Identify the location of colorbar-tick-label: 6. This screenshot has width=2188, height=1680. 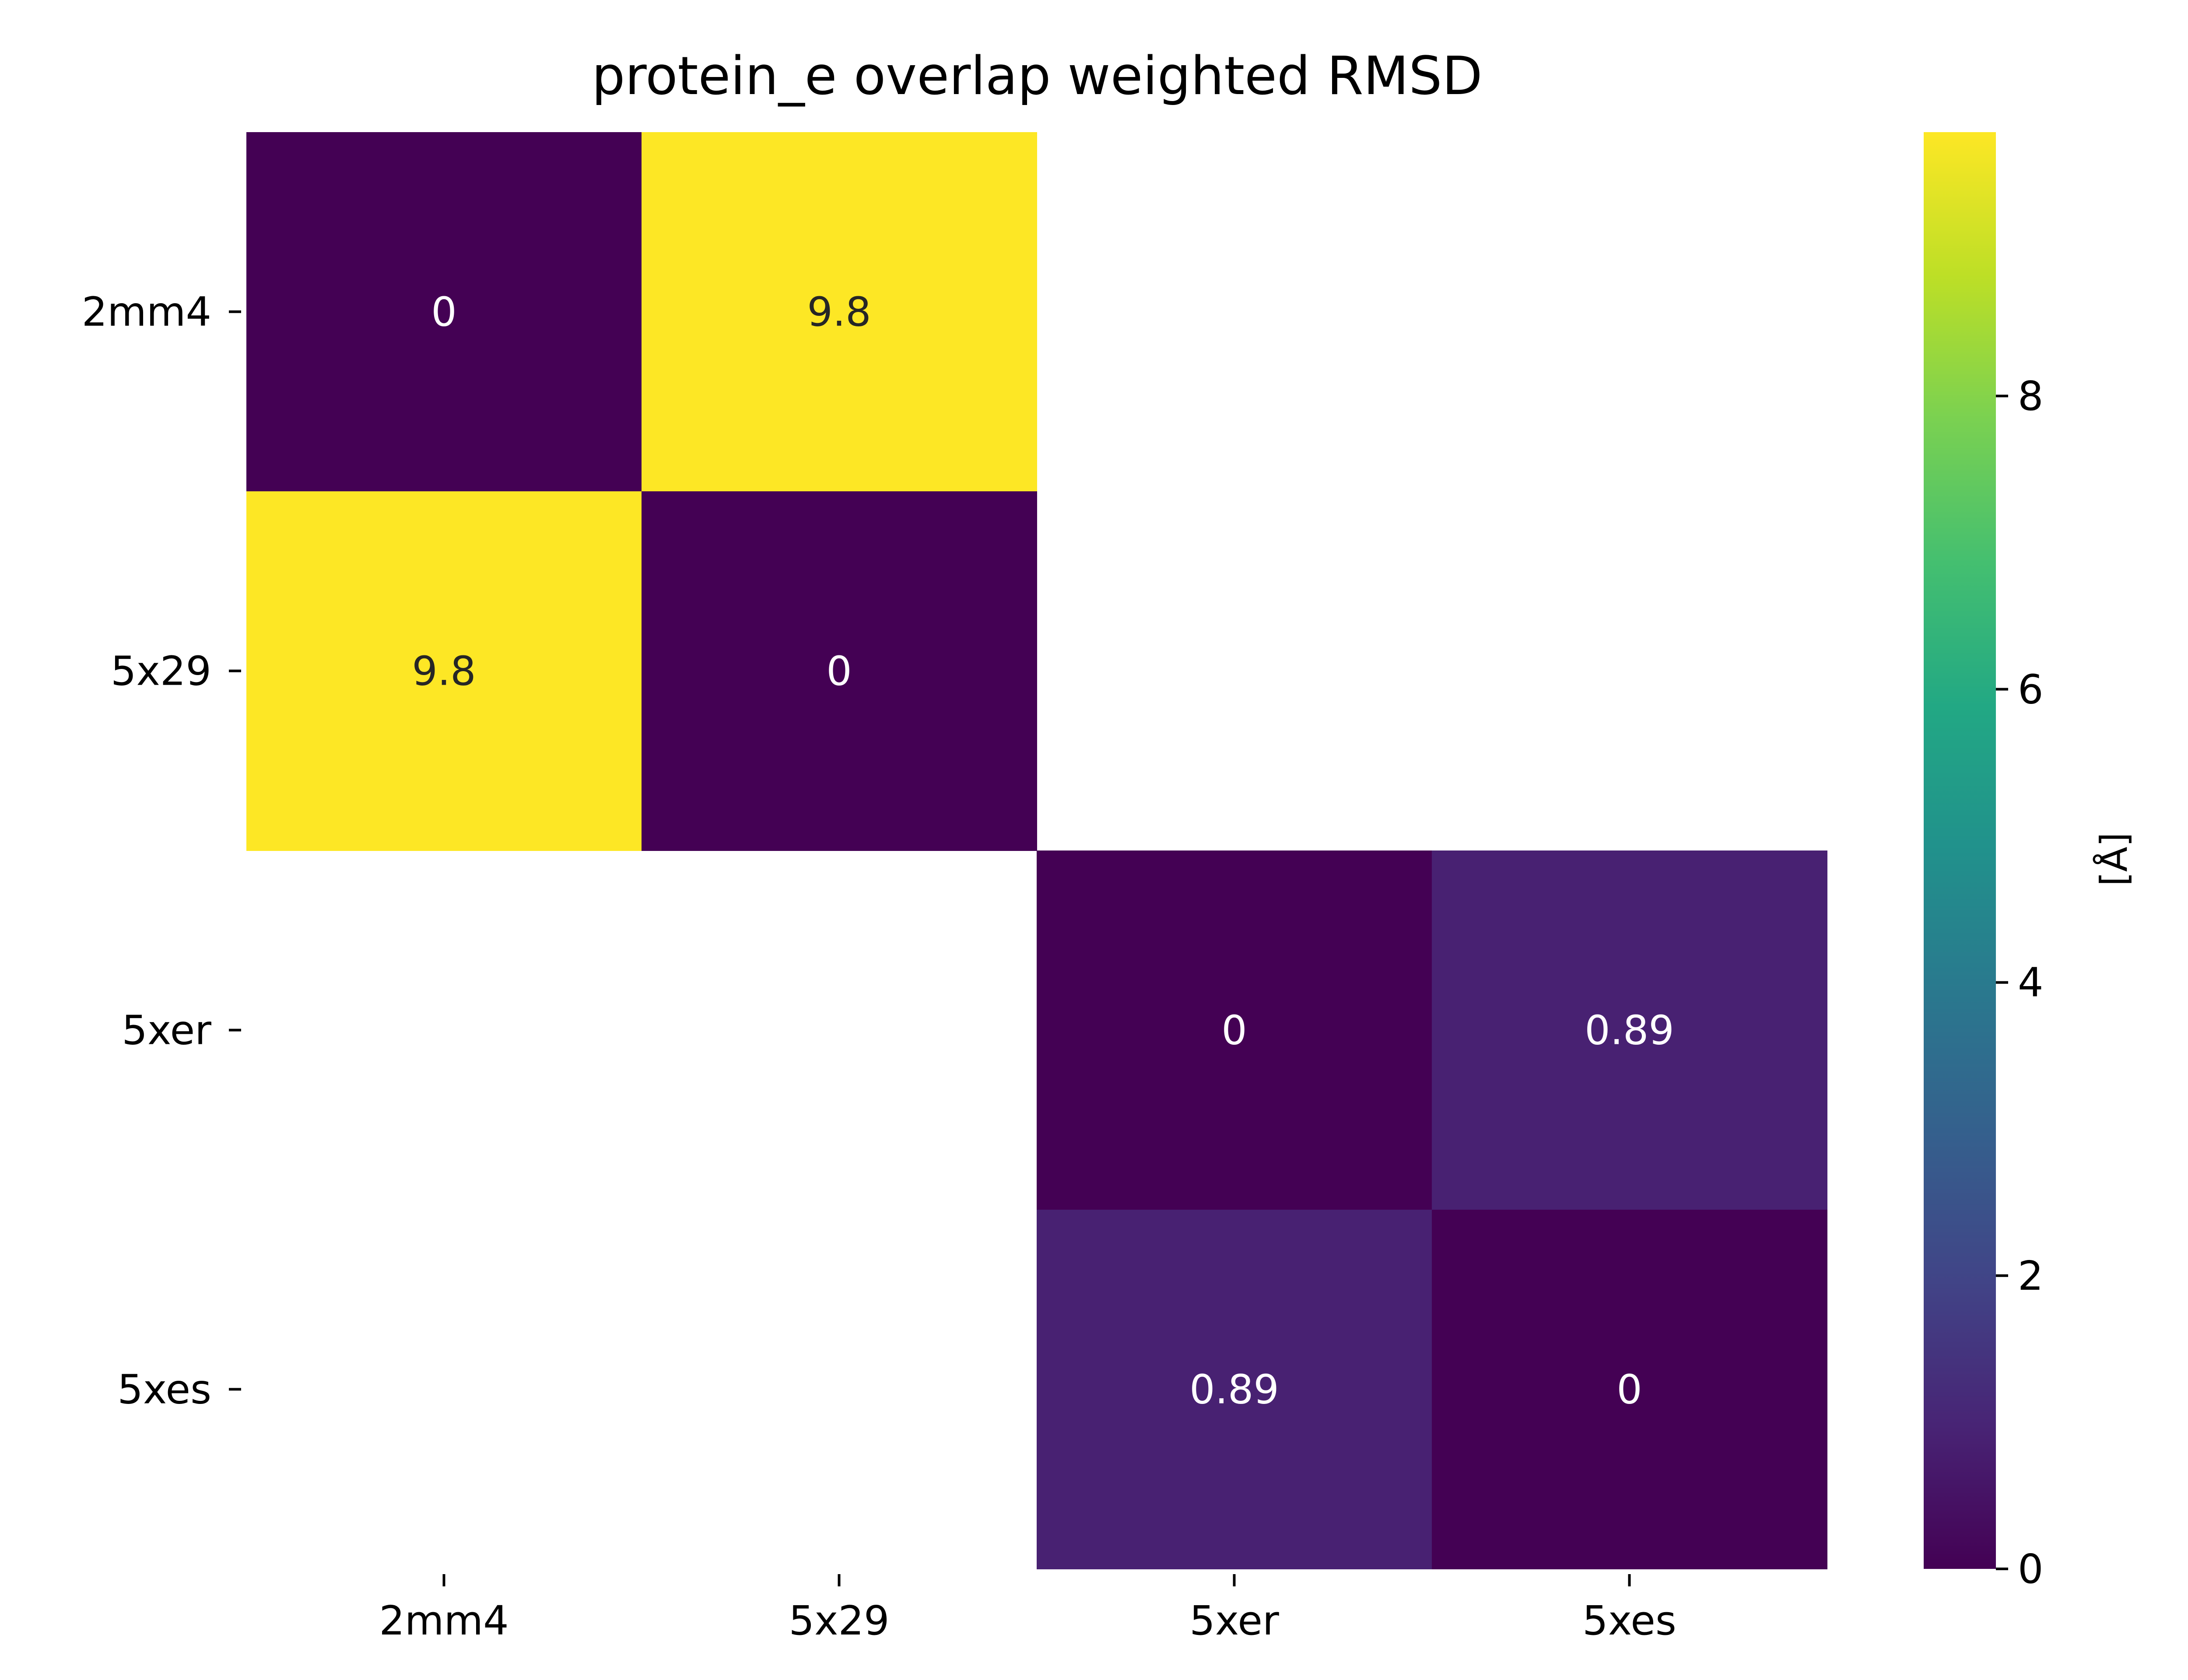
(2031, 689).